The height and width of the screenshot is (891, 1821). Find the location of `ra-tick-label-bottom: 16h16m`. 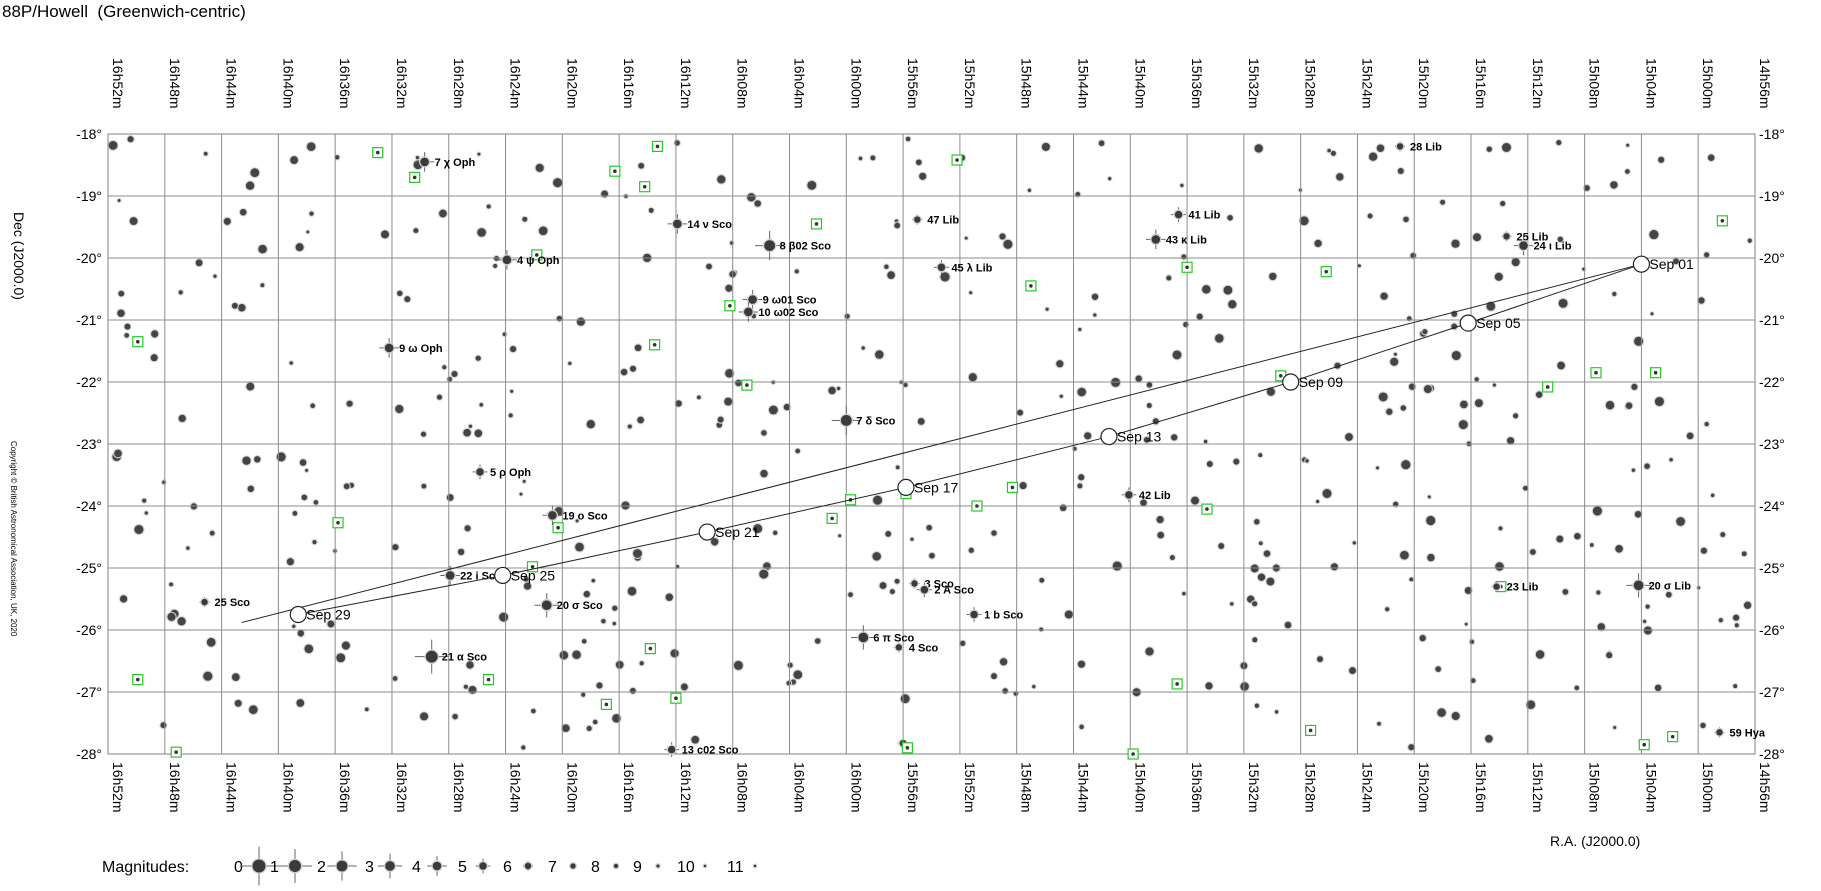

ra-tick-label-bottom: 16h16m is located at coordinates (629, 787).